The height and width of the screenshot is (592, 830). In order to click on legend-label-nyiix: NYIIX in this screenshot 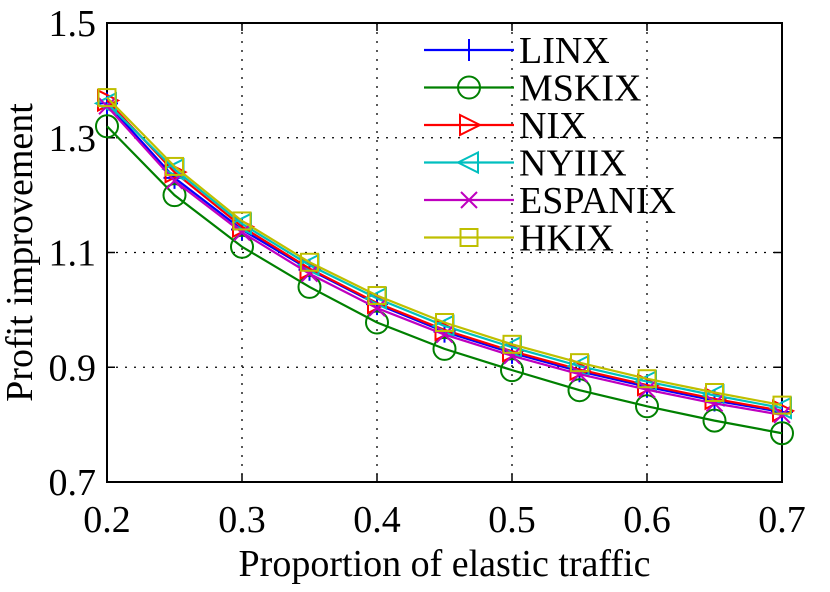, I will do `click(573, 164)`.